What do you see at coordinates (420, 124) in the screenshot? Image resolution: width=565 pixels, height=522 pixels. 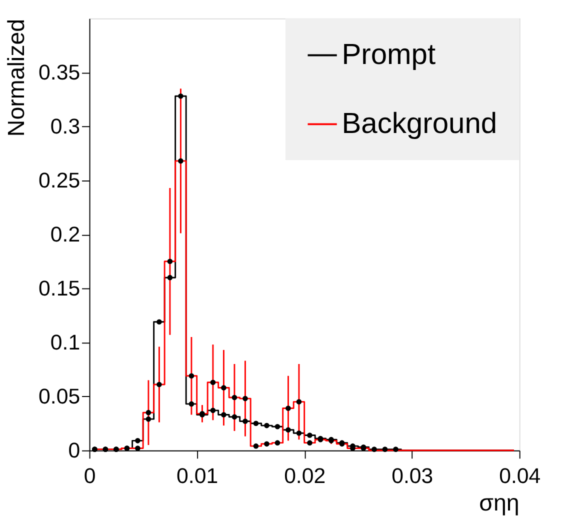 I see `legend-label: Background` at bounding box center [420, 124].